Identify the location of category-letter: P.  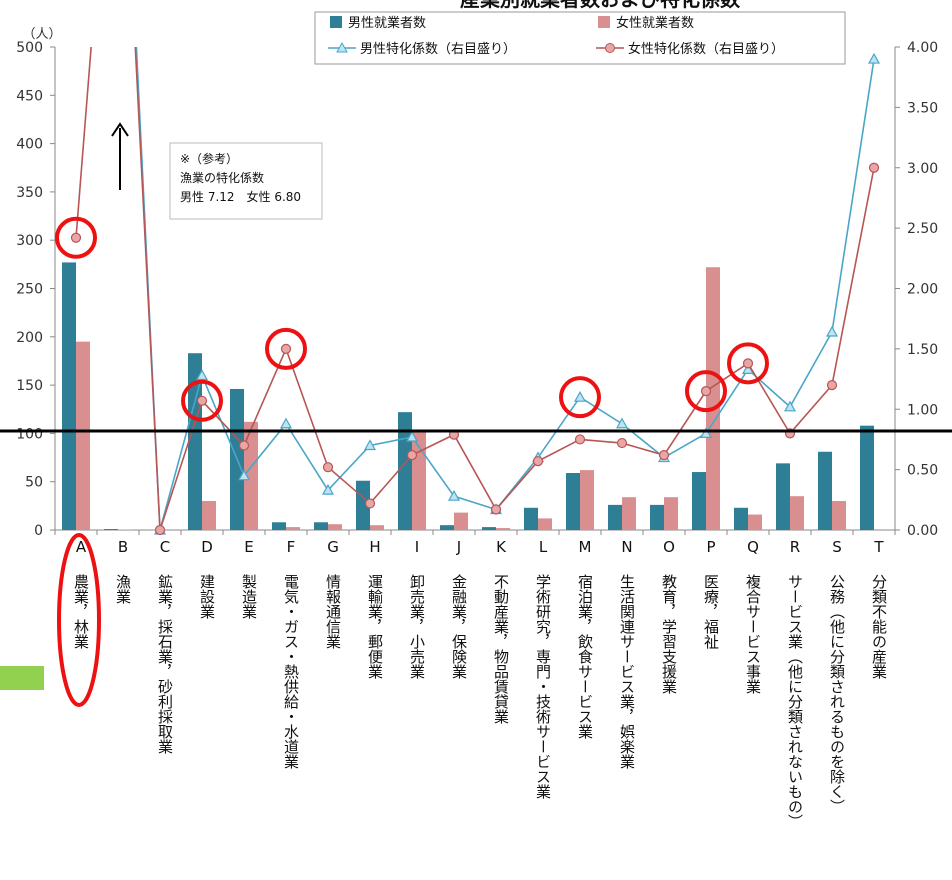
(710, 547).